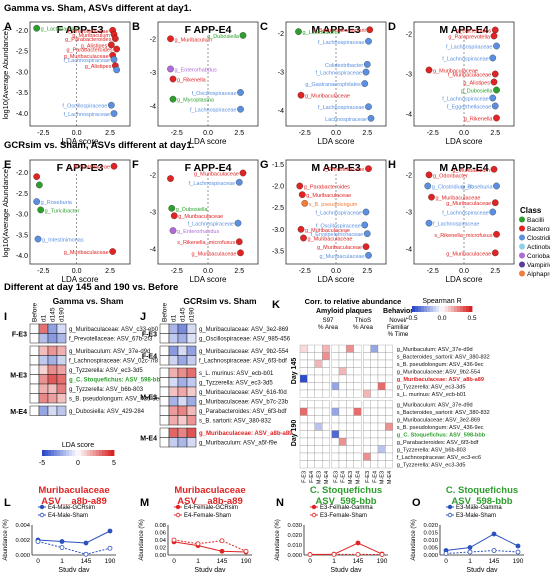  Describe the element at coordinates (441, 318) in the screenshot. I see `legend-tick: 0.0` at that location.